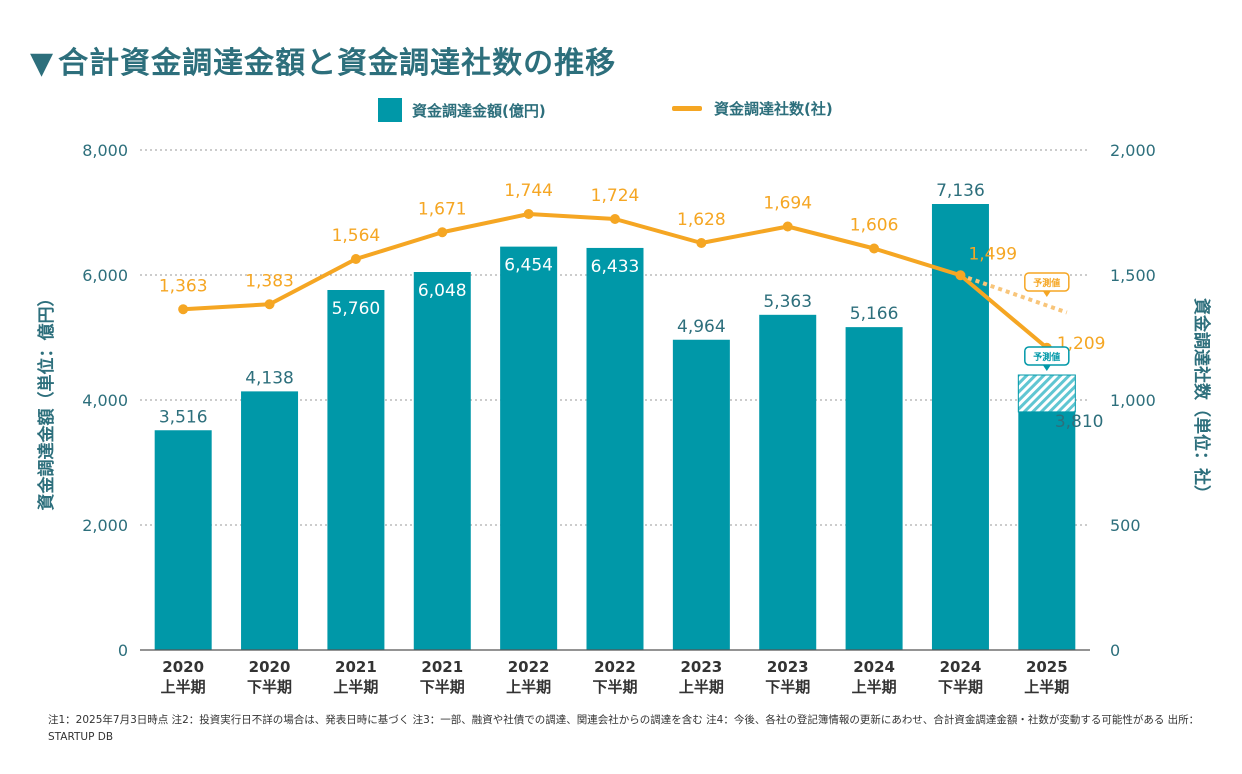 The height and width of the screenshot is (774, 1242). Describe the element at coordinates (269, 378) in the screenshot. I see `bar-value-label: 4,138` at that location.